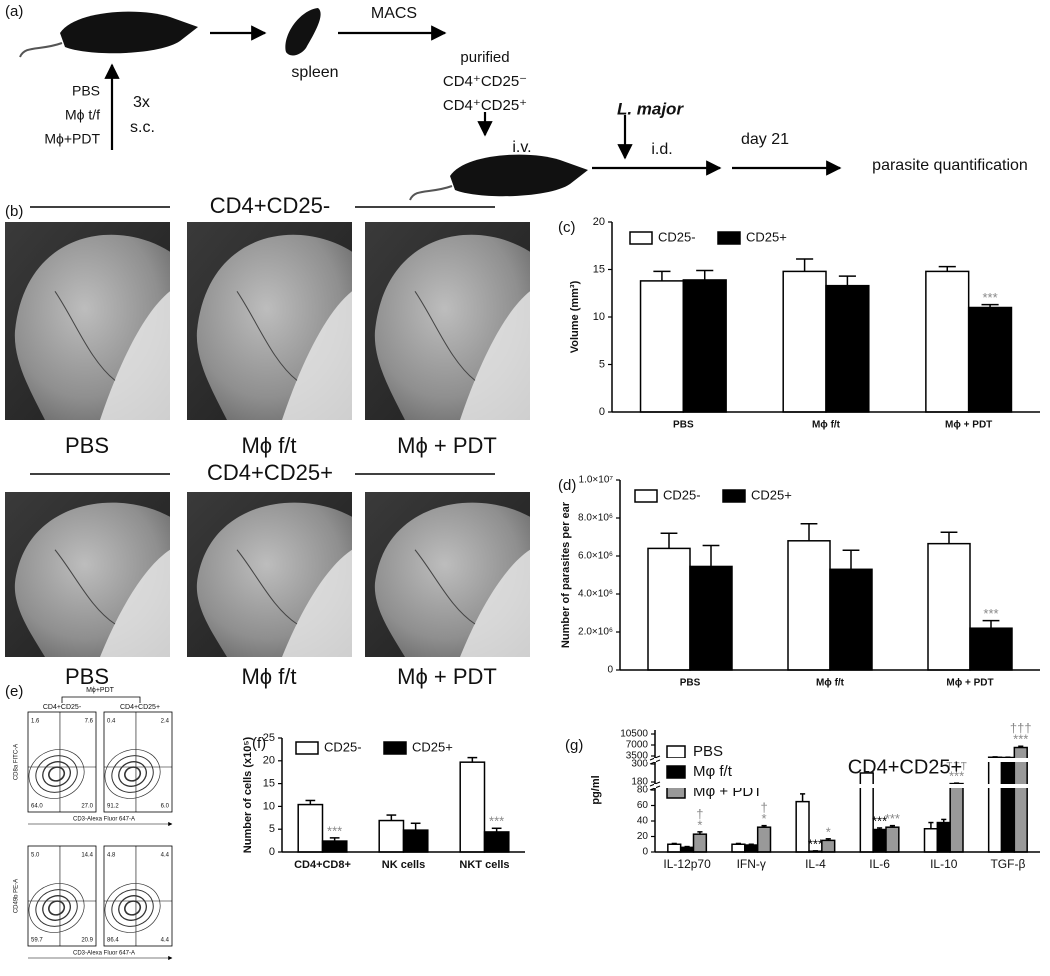 Image resolution: width=1050 pixels, height=976 pixels. Describe the element at coordinates (87, 807) in the screenshot. I see `quadrant-value: 27.0` at that location.